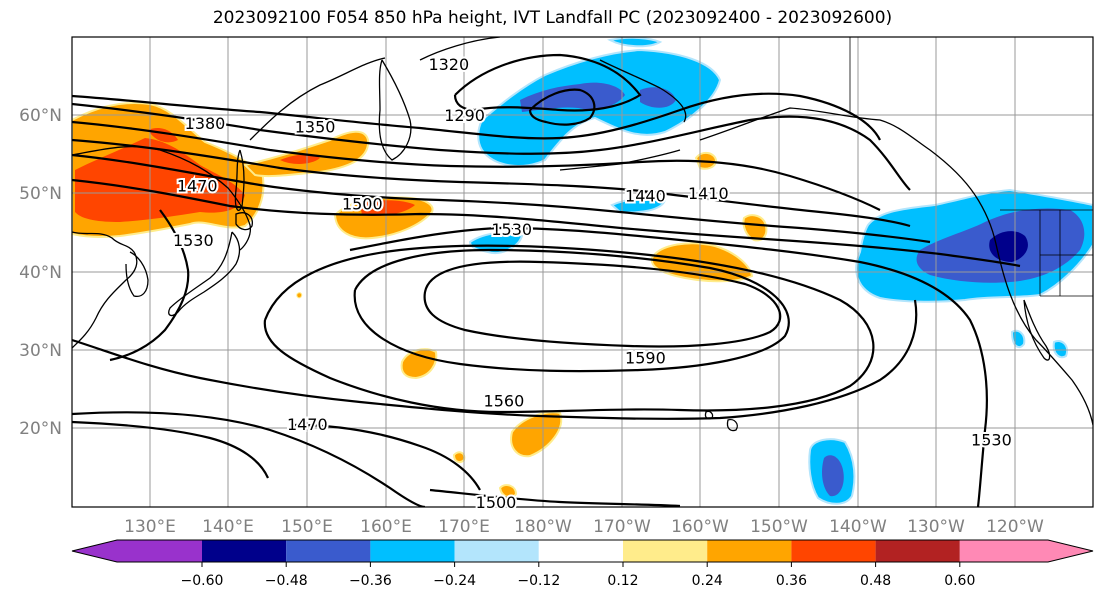 The height and width of the screenshot is (601, 1105). Describe the element at coordinates (1018, 339) in the screenshot. I see `ivt-negative-baja` at that location.